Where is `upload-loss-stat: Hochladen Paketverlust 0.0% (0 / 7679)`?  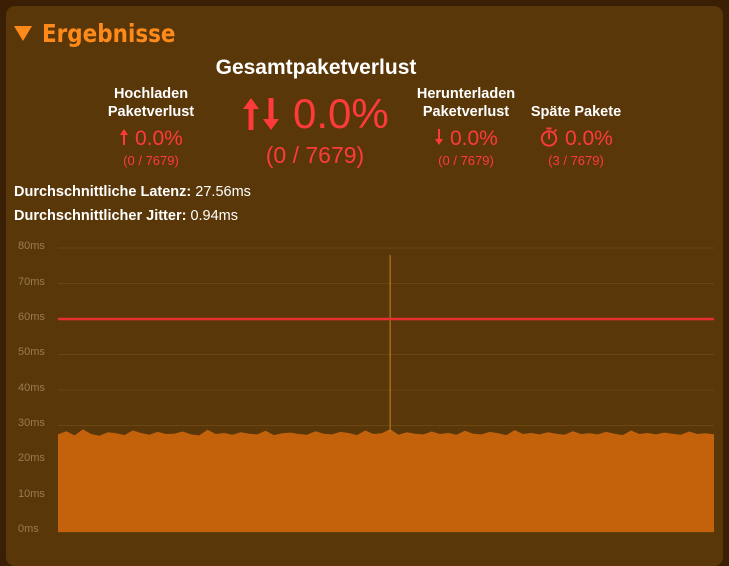 upload-loss-stat: Hochladen Paketverlust 0.0% (0 / 7679) is located at coordinates (151, 126).